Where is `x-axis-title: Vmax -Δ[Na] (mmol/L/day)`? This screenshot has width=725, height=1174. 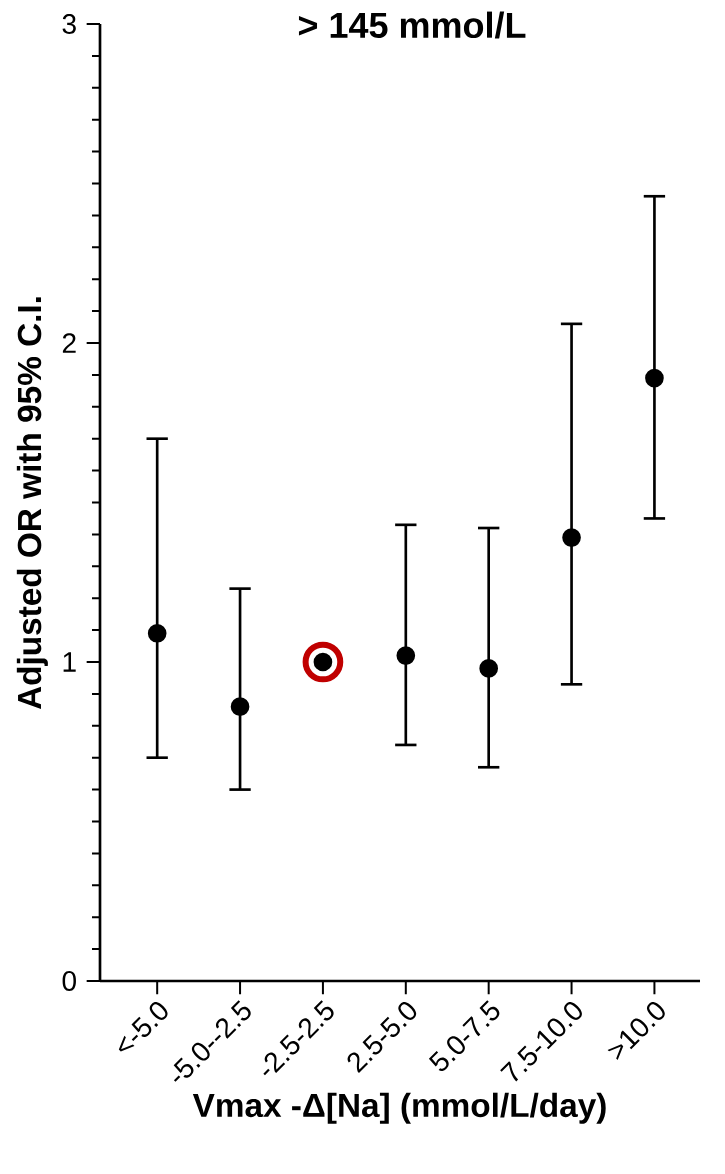 x-axis-title: Vmax -Δ[Na] (mmol/L/day) is located at coordinates (399, 1108).